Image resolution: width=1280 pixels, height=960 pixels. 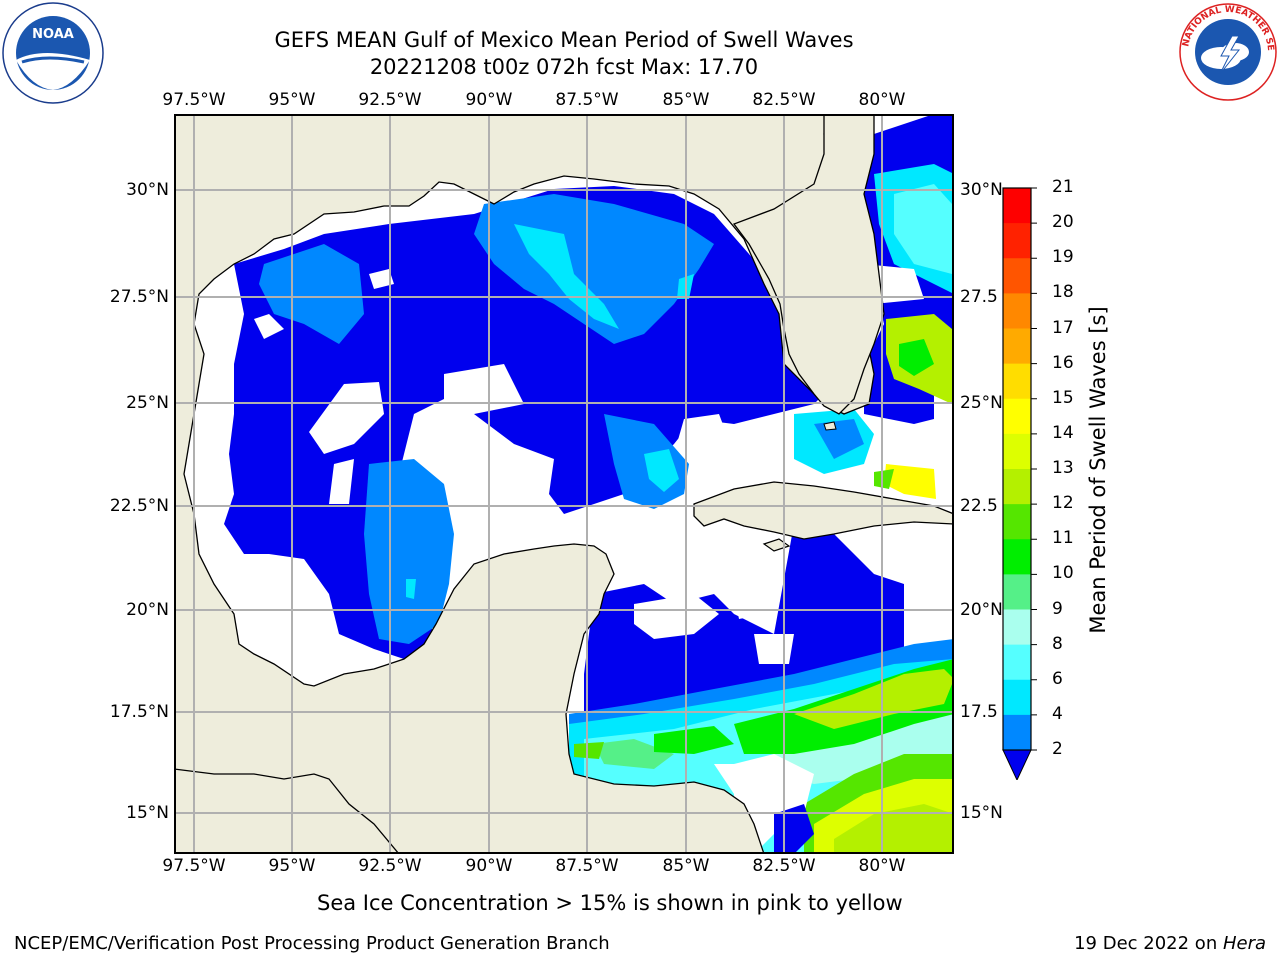 I want to click on lat-tick-left: 20°N, so click(x=147, y=610).